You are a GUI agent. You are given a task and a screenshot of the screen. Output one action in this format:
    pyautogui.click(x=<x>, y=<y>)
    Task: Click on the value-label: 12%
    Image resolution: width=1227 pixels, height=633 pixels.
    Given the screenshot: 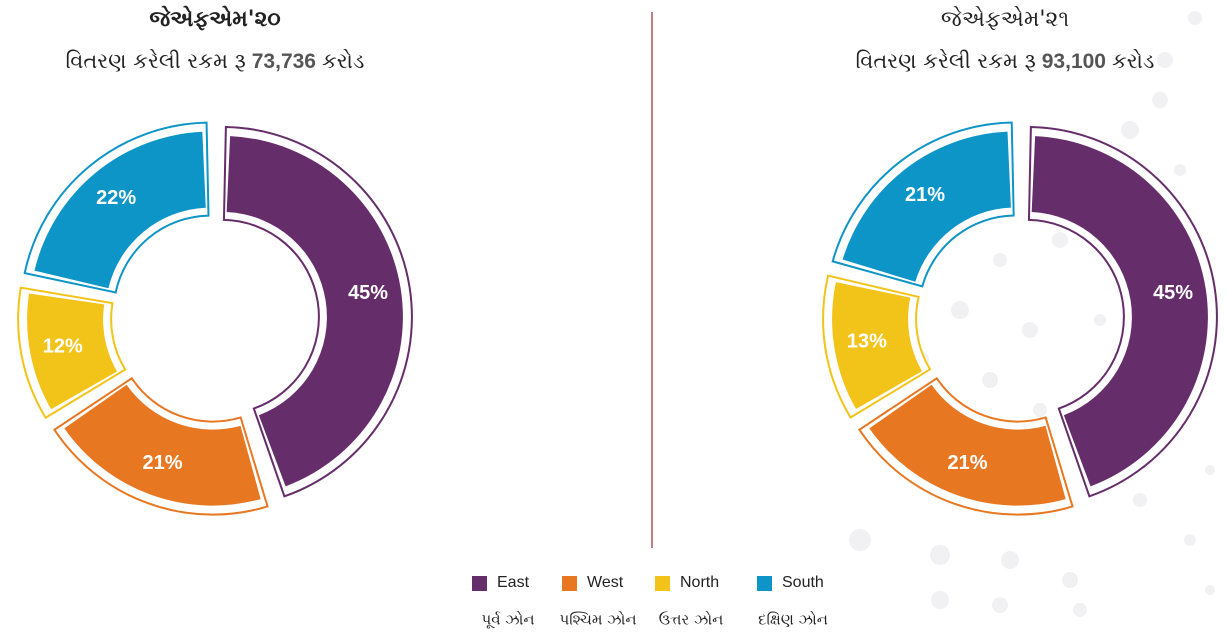 What is the action you would take?
    pyautogui.click(x=63, y=346)
    